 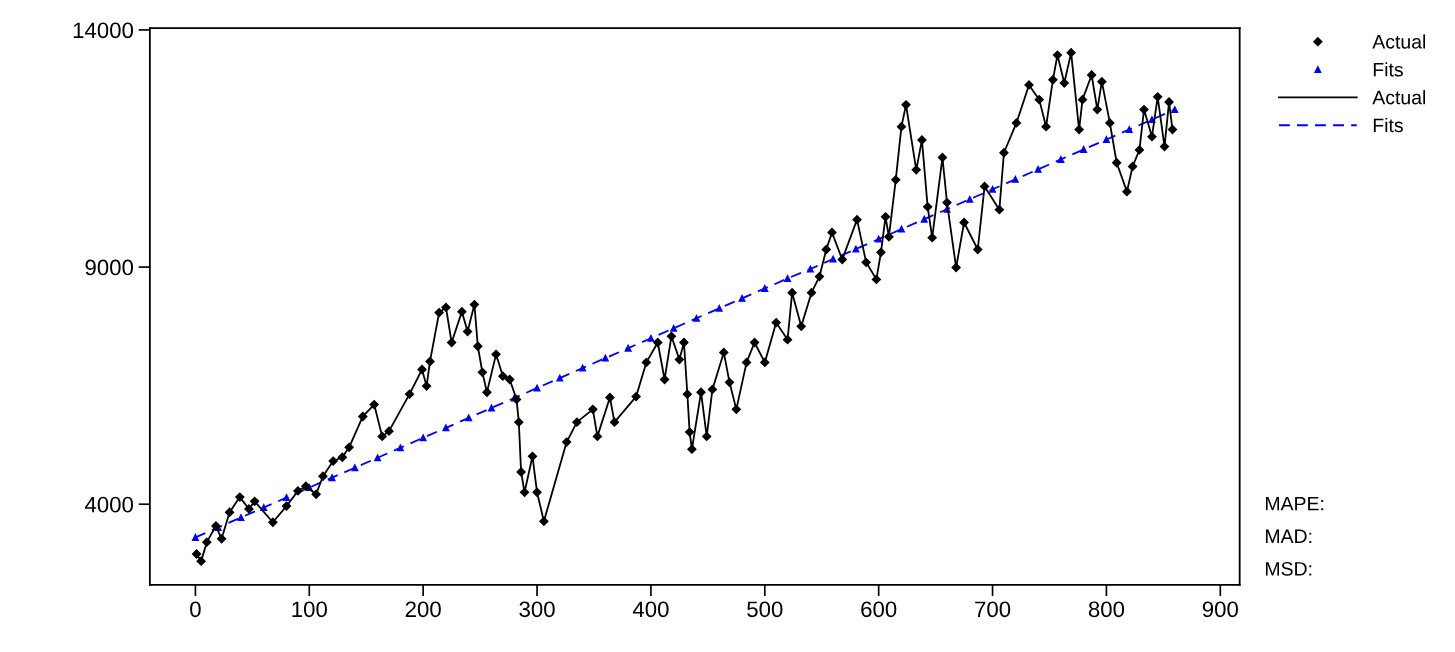 What do you see at coordinates (1388, 125) in the screenshot?
I see `legend-label: Fits` at bounding box center [1388, 125].